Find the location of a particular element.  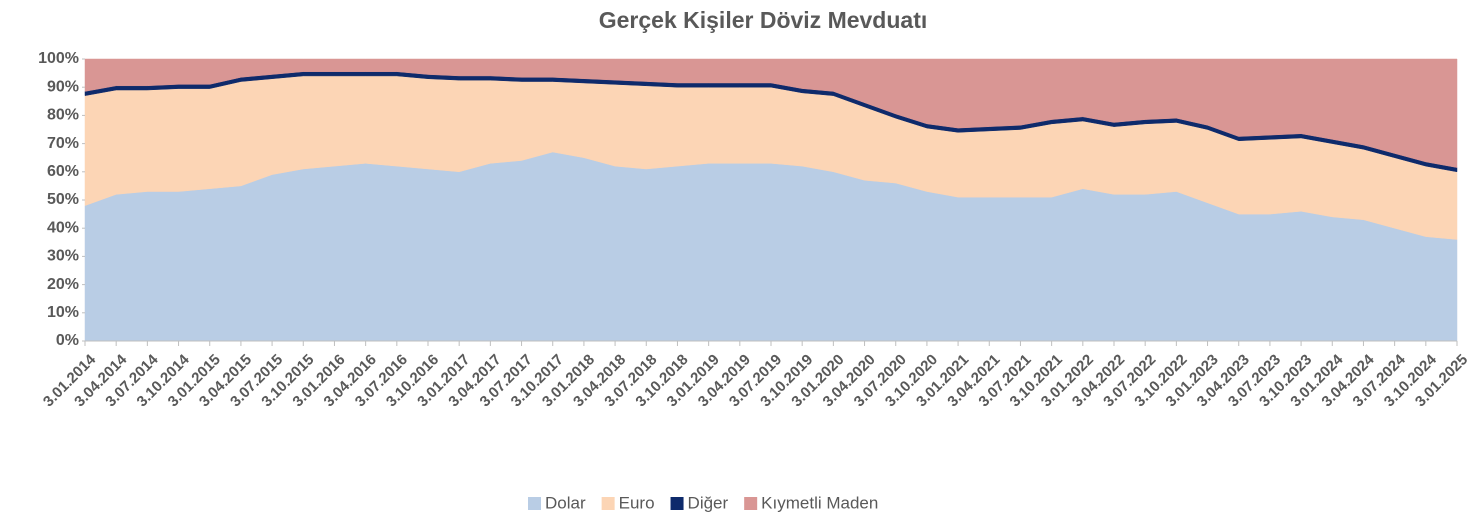

y-tick-label: 60% is located at coordinates (63, 171).